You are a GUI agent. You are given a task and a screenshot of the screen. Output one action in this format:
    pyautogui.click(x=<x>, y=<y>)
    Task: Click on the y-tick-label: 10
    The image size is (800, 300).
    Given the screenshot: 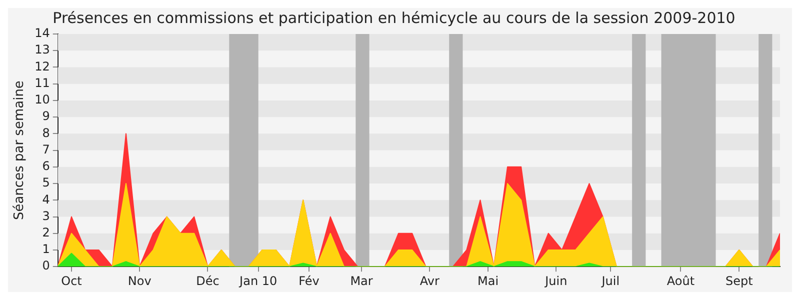 What is the action you would take?
    pyautogui.click(x=42, y=99)
    